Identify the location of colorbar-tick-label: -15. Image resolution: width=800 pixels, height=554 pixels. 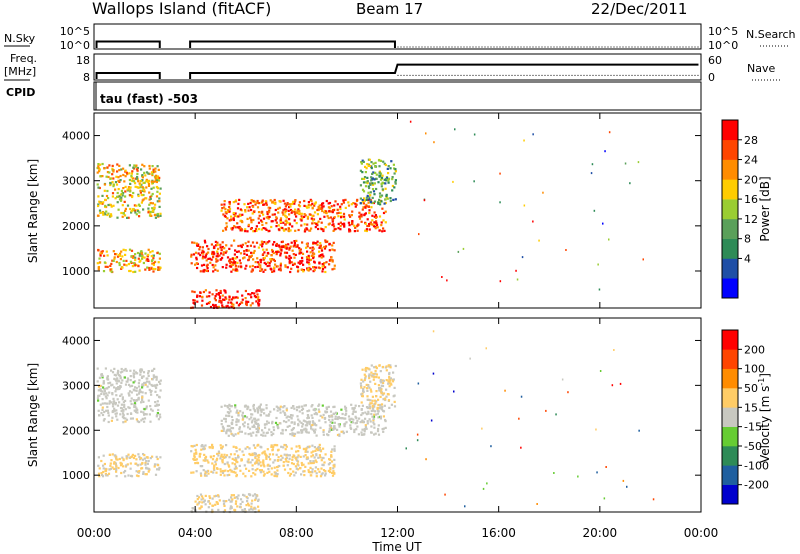
(753, 427).